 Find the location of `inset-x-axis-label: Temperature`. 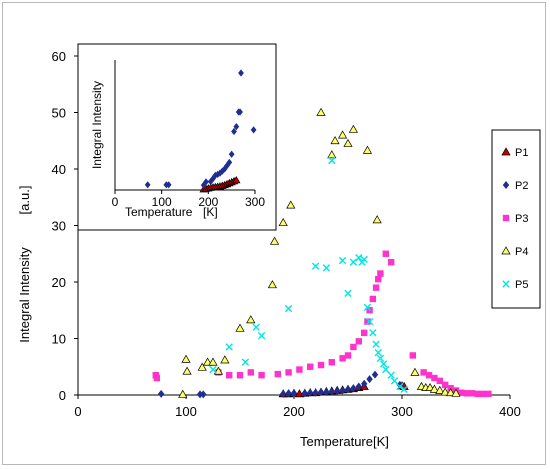

inset-x-axis-label: Temperature is located at coordinates (159, 212).